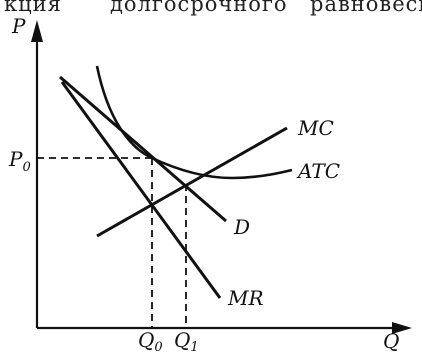 This screenshot has height=356, width=422. Describe the element at coordinates (366, 8) in the screenshot. I see `caption-right: равновесия` at that location.